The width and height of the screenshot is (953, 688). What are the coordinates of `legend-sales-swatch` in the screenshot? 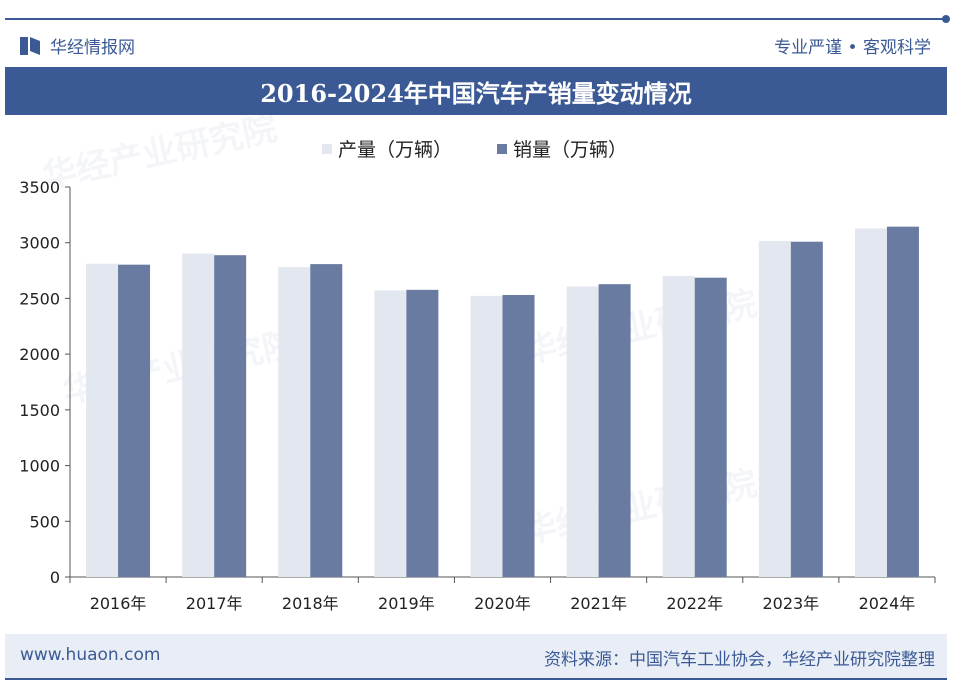 It's located at (502, 149).